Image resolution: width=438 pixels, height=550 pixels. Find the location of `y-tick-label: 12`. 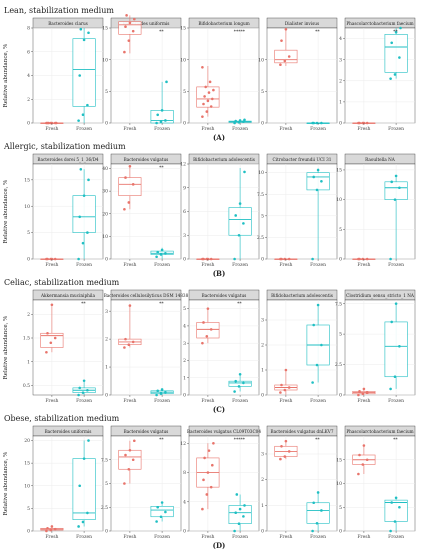

y-tick-label: 12 is located at coordinates (183, 165).